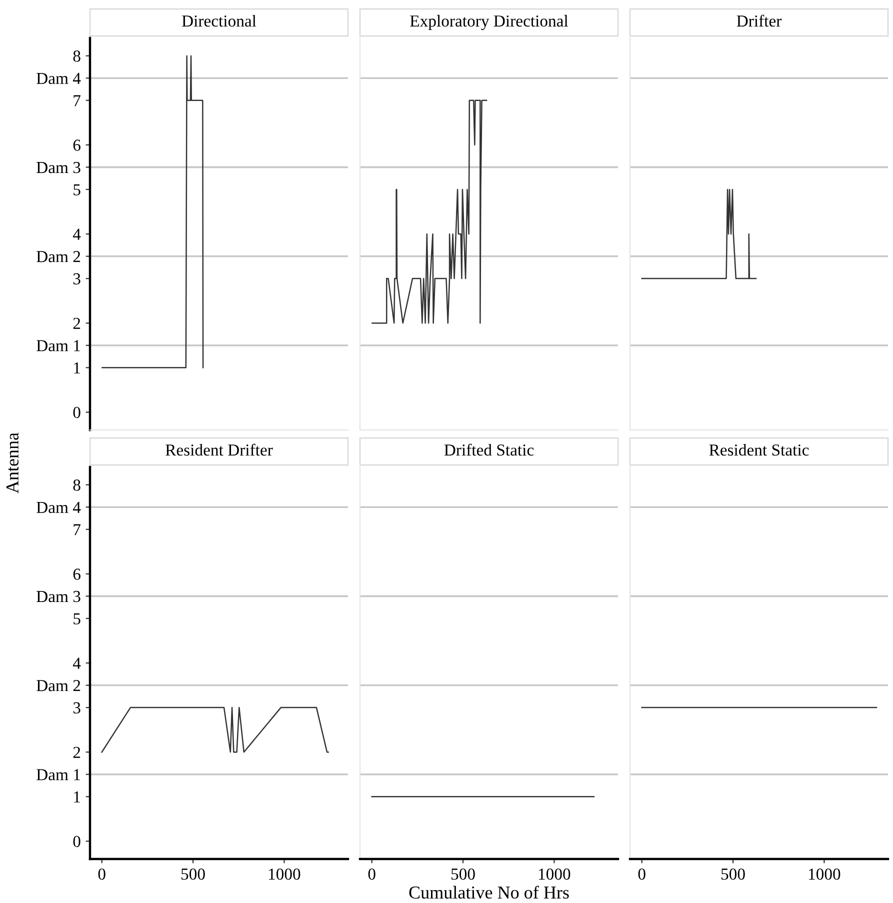  Describe the element at coordinates (759, 450) in the screenshot. I see `chart-title: Resident Static` at that location.